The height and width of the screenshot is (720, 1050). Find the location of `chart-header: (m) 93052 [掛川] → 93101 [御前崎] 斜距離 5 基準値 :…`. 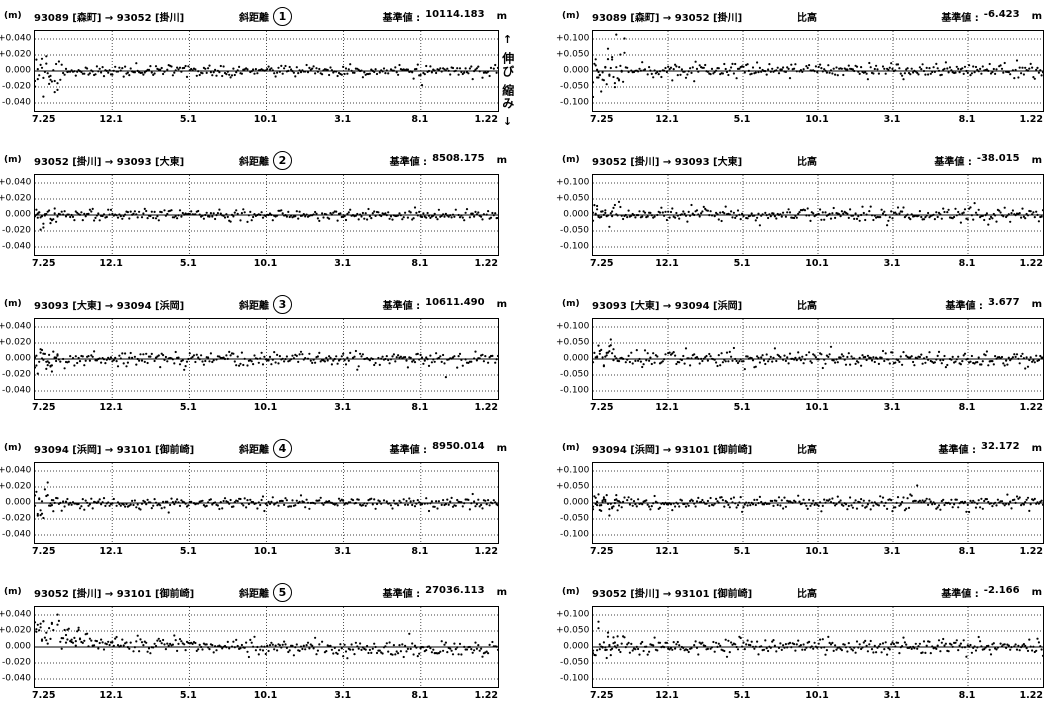

chart-header: (m) 93052 [掛川] → 93101 [御前崎] 斜距離 5 基準値 :… is located at coordinates (259, 592).